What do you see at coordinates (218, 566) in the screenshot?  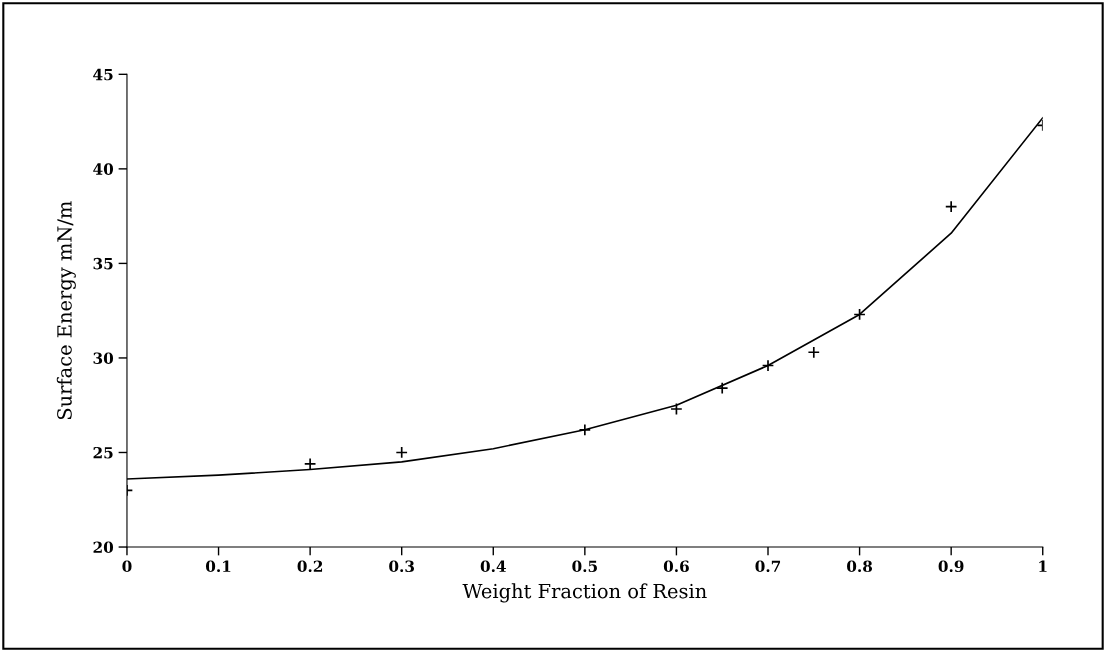 I see `x-tick-label: 0.1` at bounding box center [218, 566].